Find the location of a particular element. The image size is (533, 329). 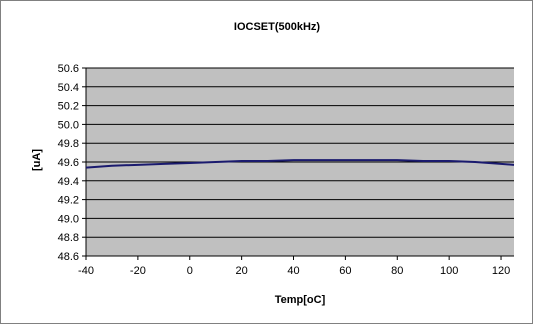

x-tick-label: 40 is located at coordinates (293, 271).